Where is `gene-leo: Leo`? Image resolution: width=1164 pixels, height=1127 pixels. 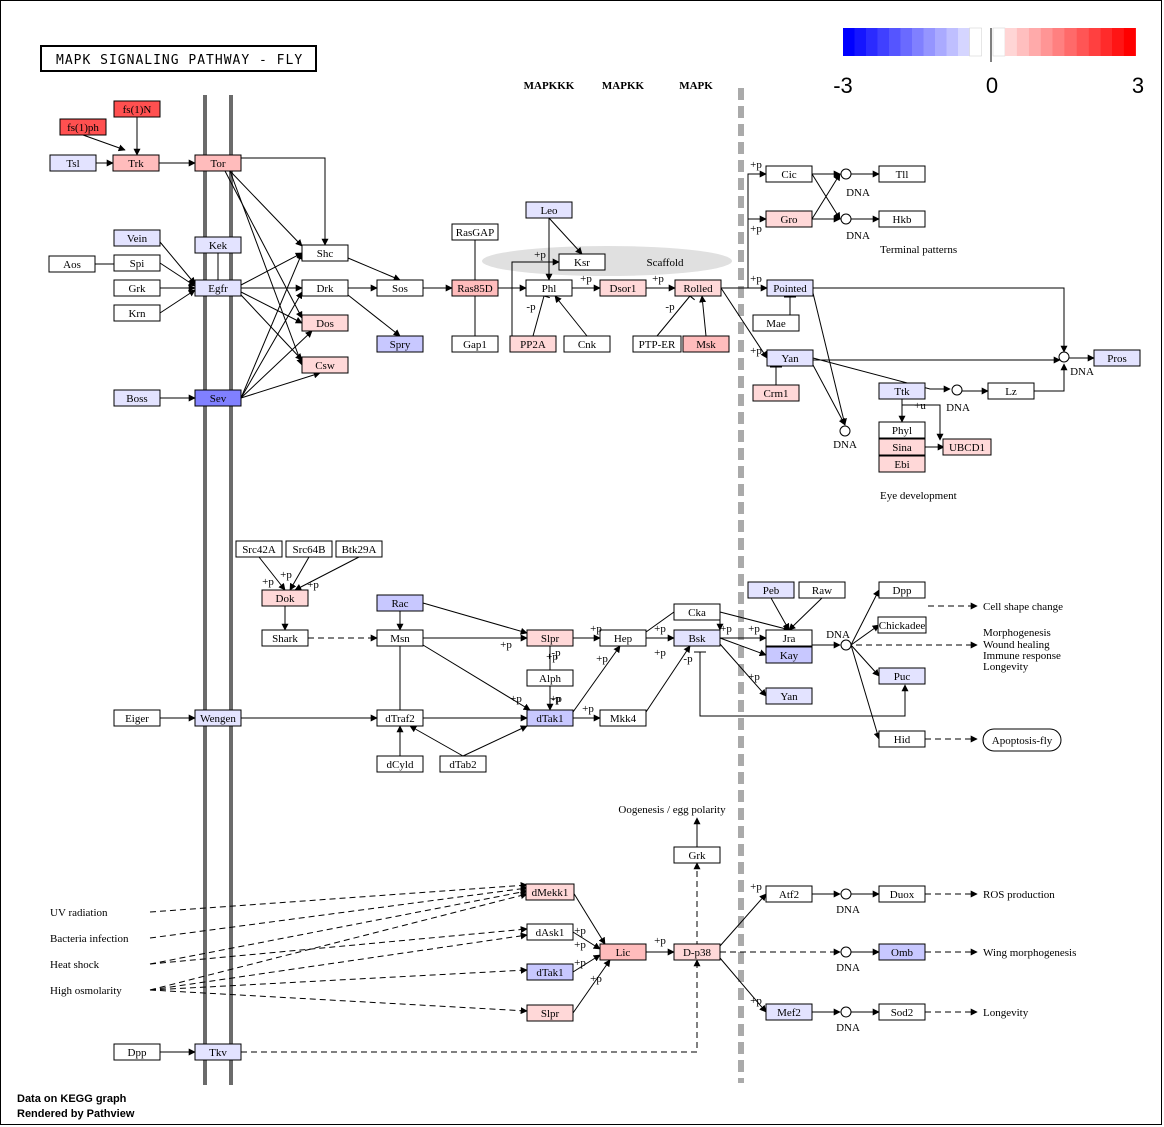
gene-leo: Leo is located at coordinates (549, 210).